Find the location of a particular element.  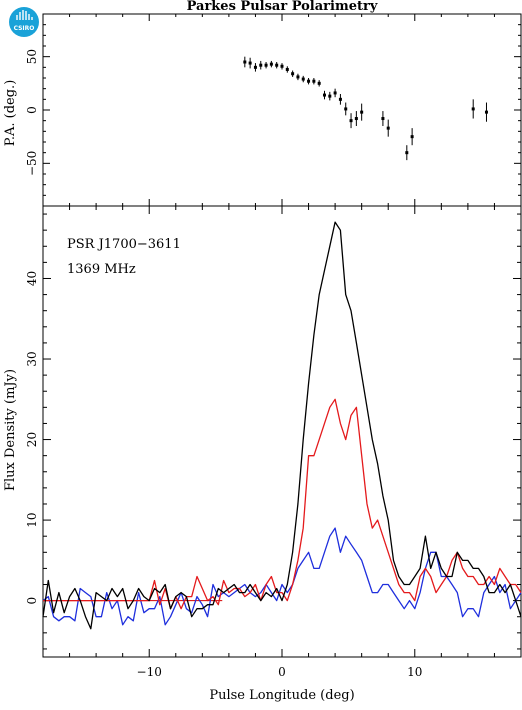

logo-lines-icon is located at coordinates (24, 15).